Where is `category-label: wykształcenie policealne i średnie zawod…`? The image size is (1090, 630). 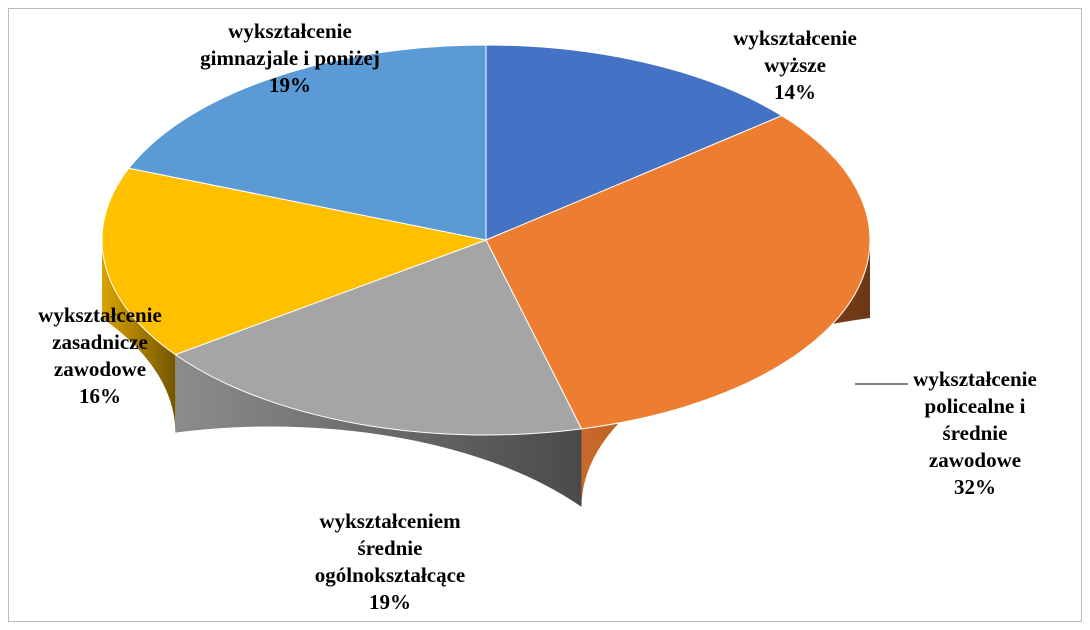 category-label: wykształcenie policealne i średnie zawod… is located at coordinates (975, 419).